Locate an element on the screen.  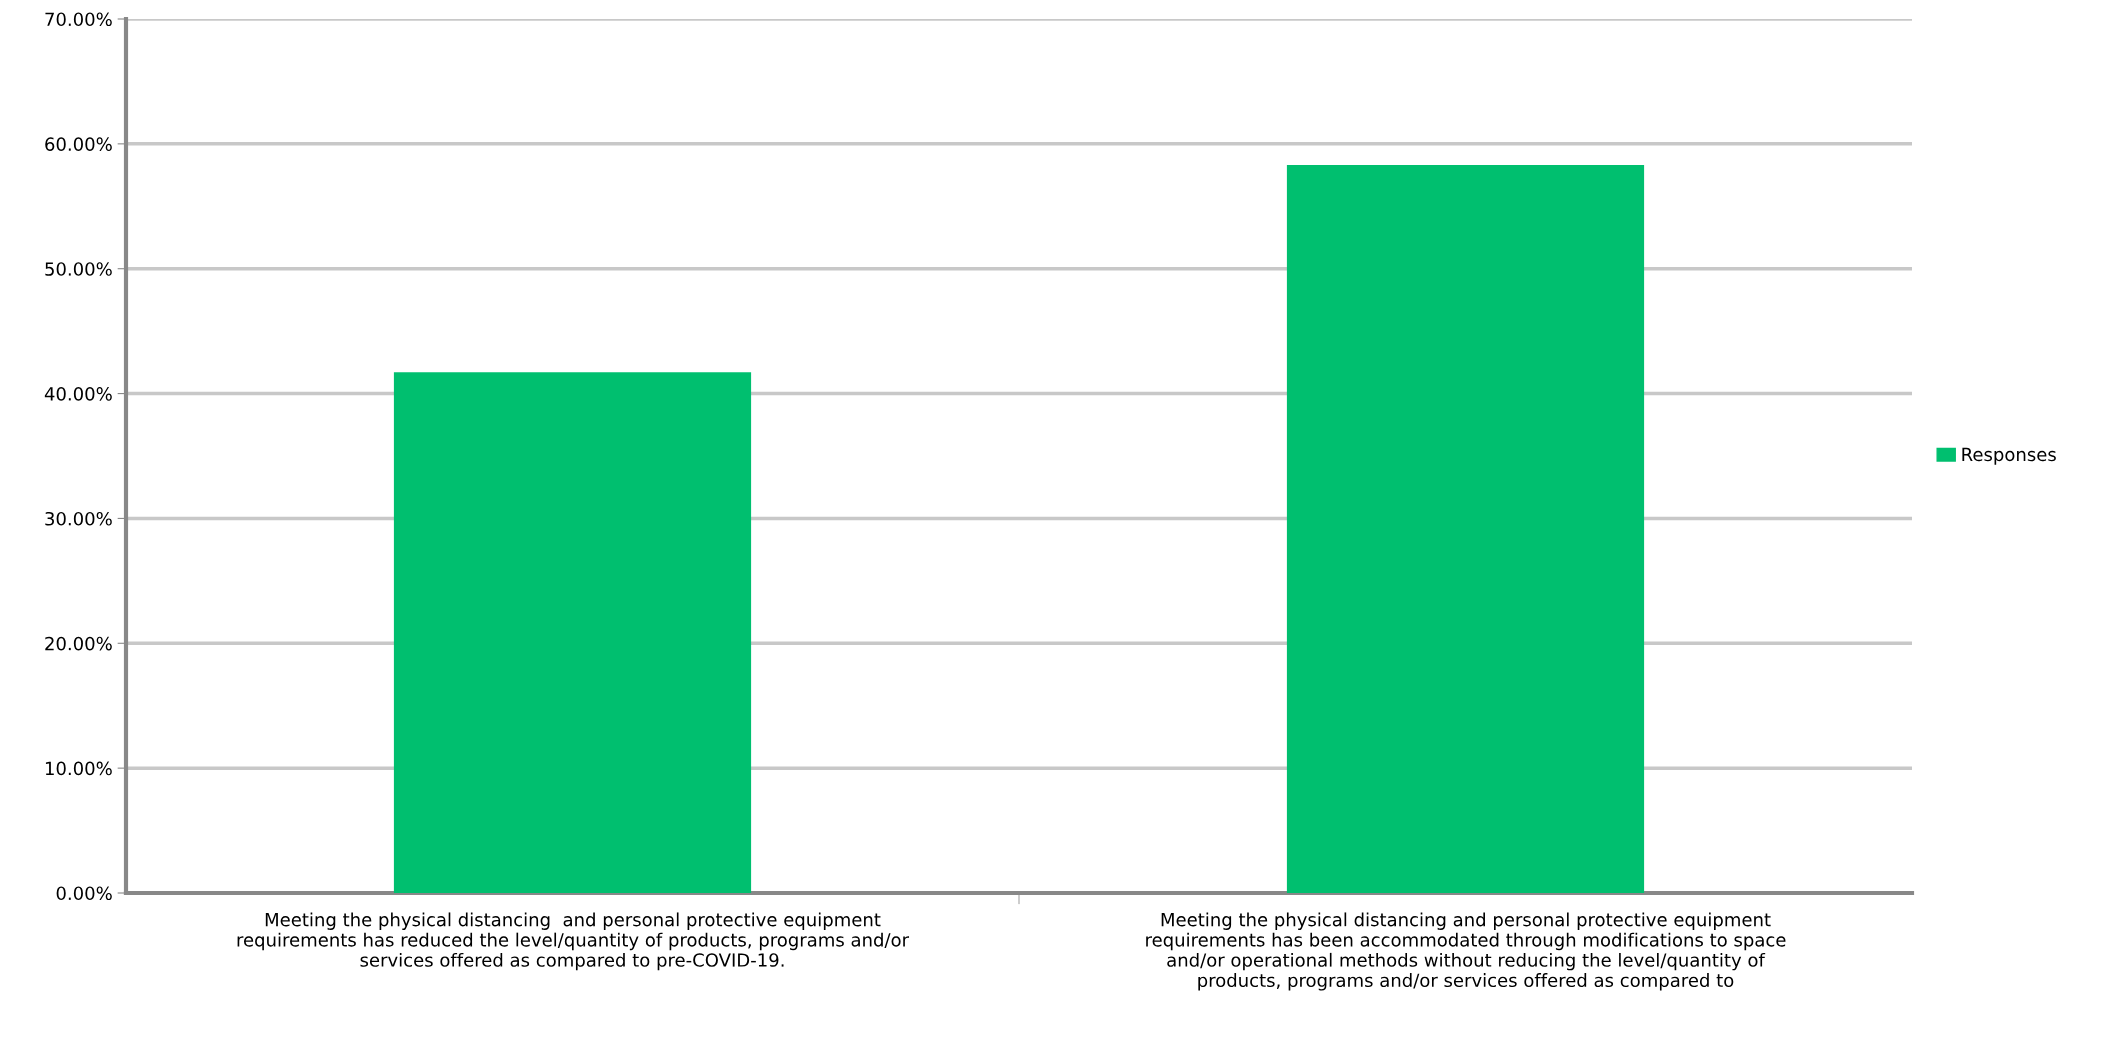
x-tick-label: Meeting the physical distancing and personal protective equipment requirements has been accommodated through modifications to space and/or operational methods without reducing the level/quantity of products, programs and/or services offered as compared to is located at coordinates (1466, 951).